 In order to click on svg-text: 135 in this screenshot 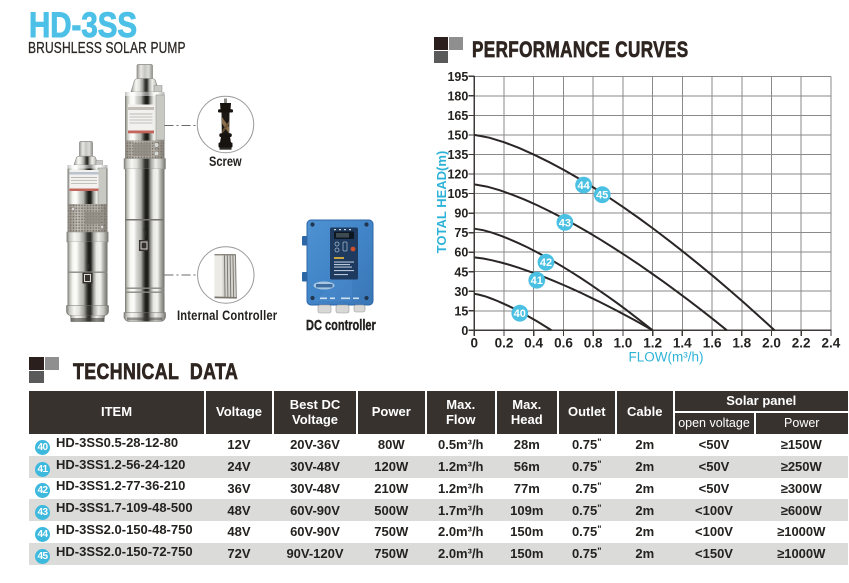, I will do `click(457, 155)`.